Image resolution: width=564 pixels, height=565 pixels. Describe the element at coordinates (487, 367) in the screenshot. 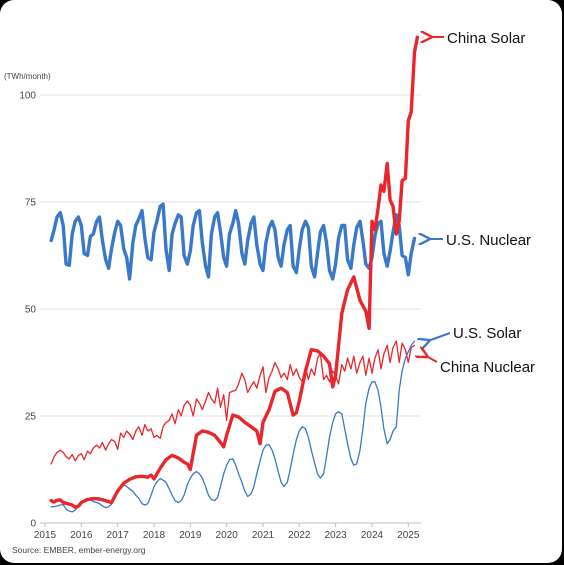

I see `series-label-china-nuclear: China Nuclear` at that location.